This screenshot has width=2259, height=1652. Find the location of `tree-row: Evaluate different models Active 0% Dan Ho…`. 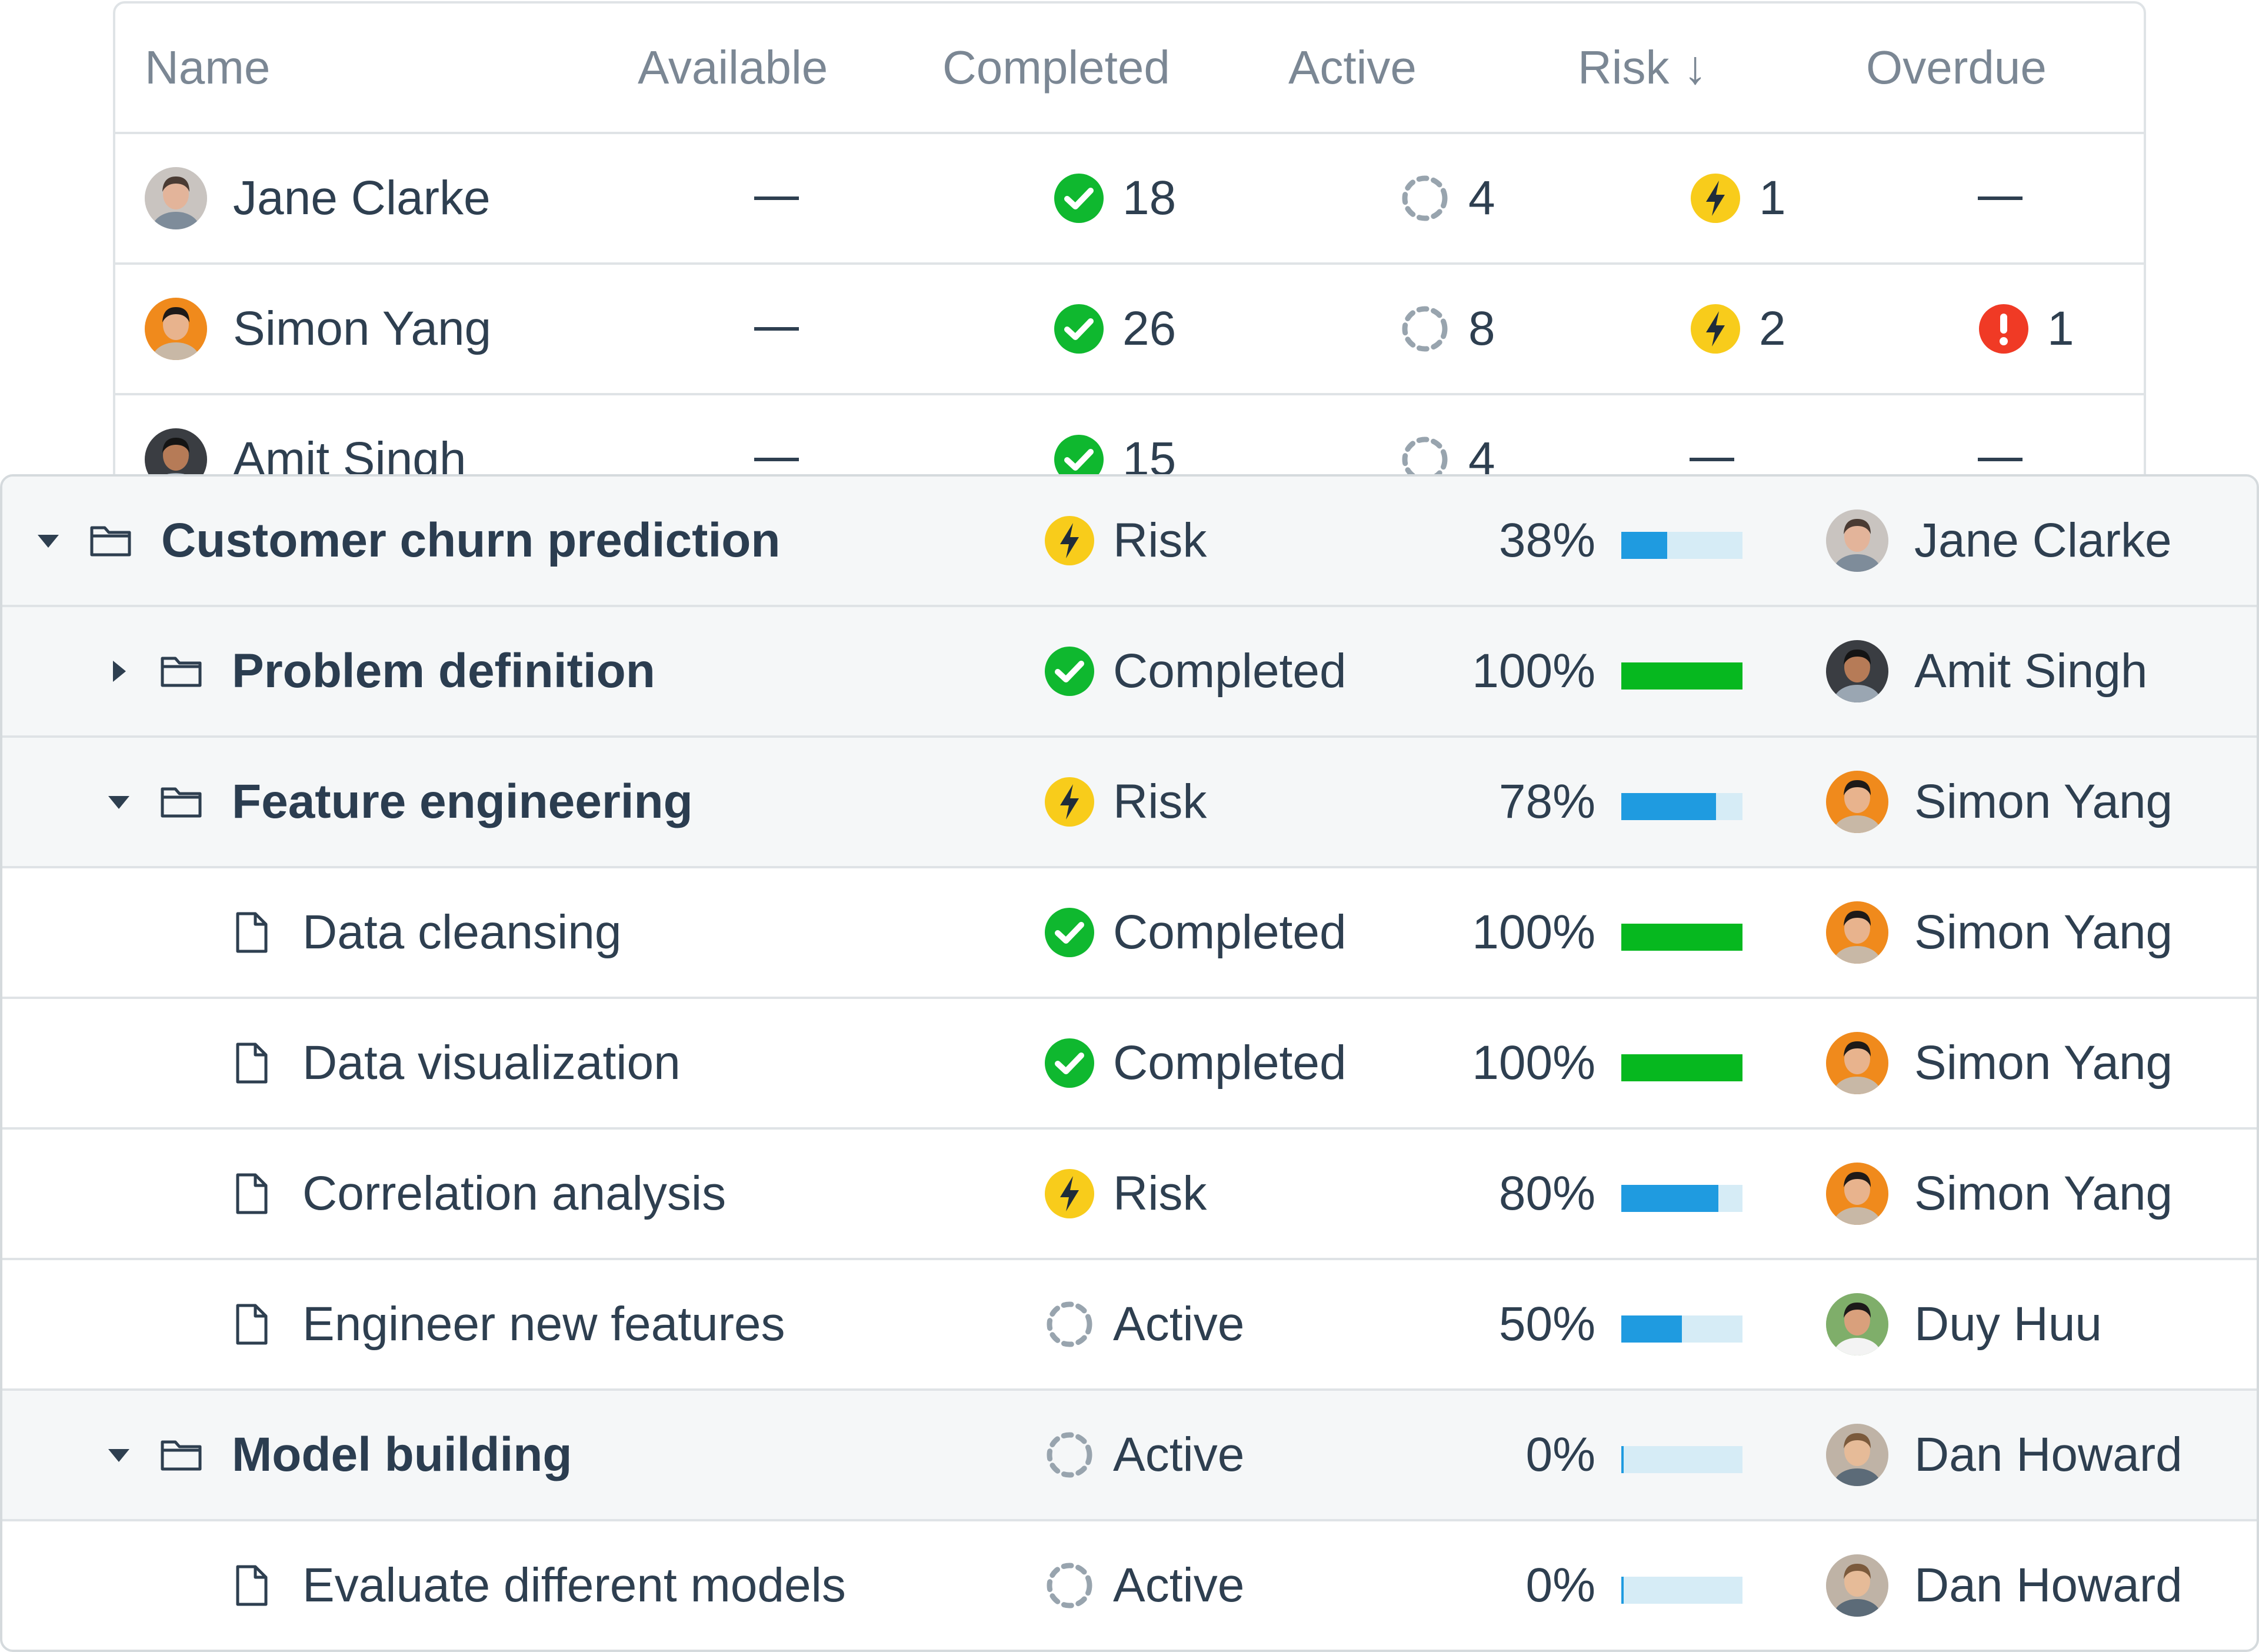

tree-row: Evaluate different models Active 0% Dan Ho… is located at coordinates (1129, 1585).